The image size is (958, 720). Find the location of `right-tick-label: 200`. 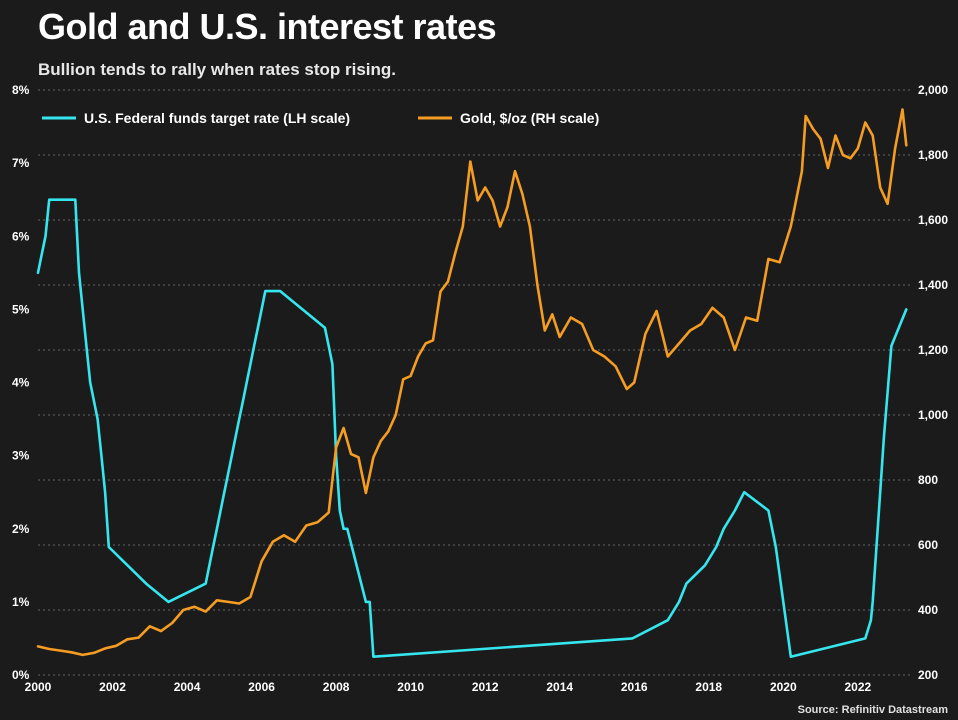

right-tick-label: 200 is located at coordinates (928, 675).